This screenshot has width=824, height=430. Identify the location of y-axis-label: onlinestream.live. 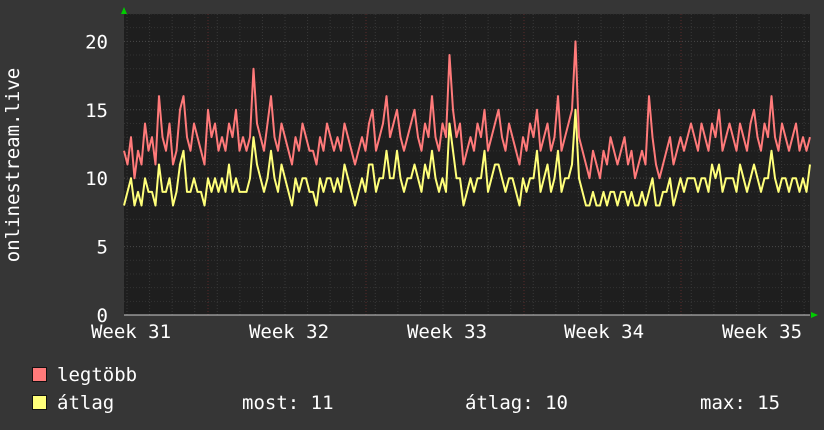
(13, 165).